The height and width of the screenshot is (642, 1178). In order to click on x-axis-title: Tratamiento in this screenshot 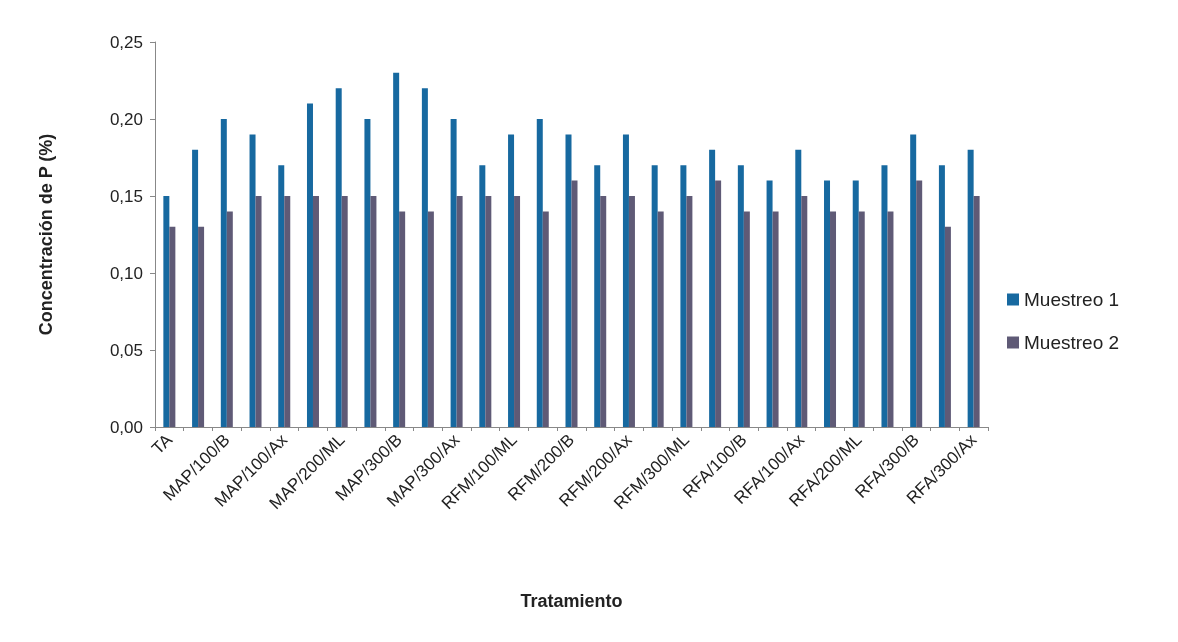, I will do `click(571, 601)`.